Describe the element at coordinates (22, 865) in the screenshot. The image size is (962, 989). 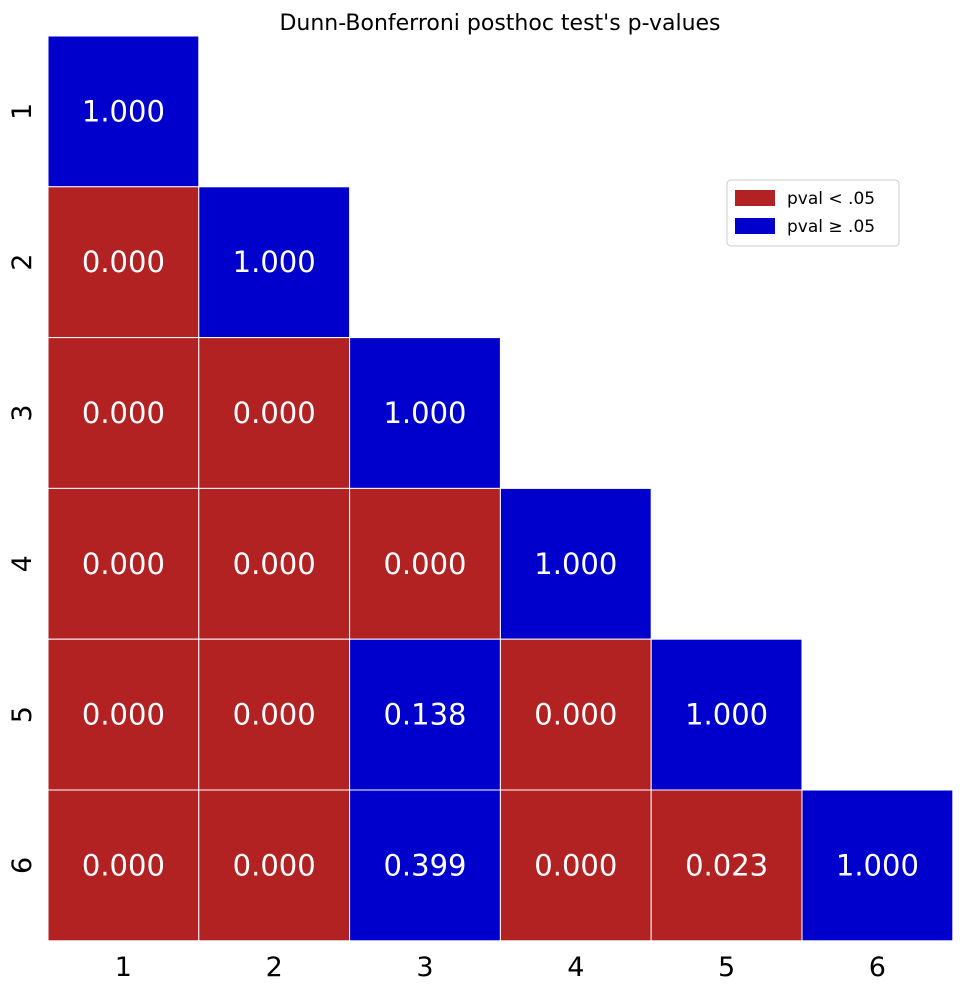
I see `y-tick-label: 6` at that location.